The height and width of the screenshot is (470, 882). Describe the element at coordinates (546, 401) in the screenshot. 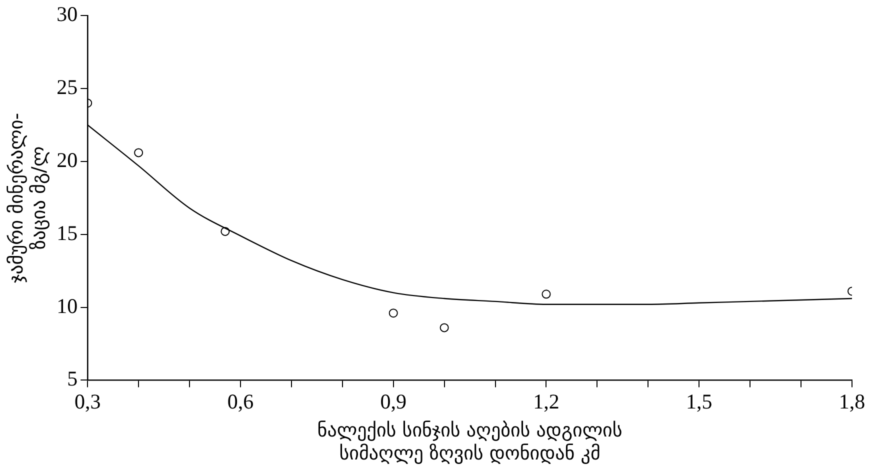

I see `x-tick-label: 1,2` at that location.